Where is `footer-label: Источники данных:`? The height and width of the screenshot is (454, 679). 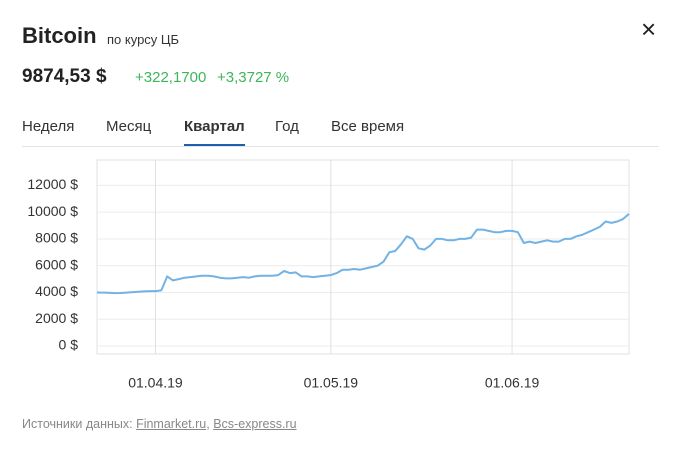 footer-label: Источники данных: is located at coordinates (77, 424).